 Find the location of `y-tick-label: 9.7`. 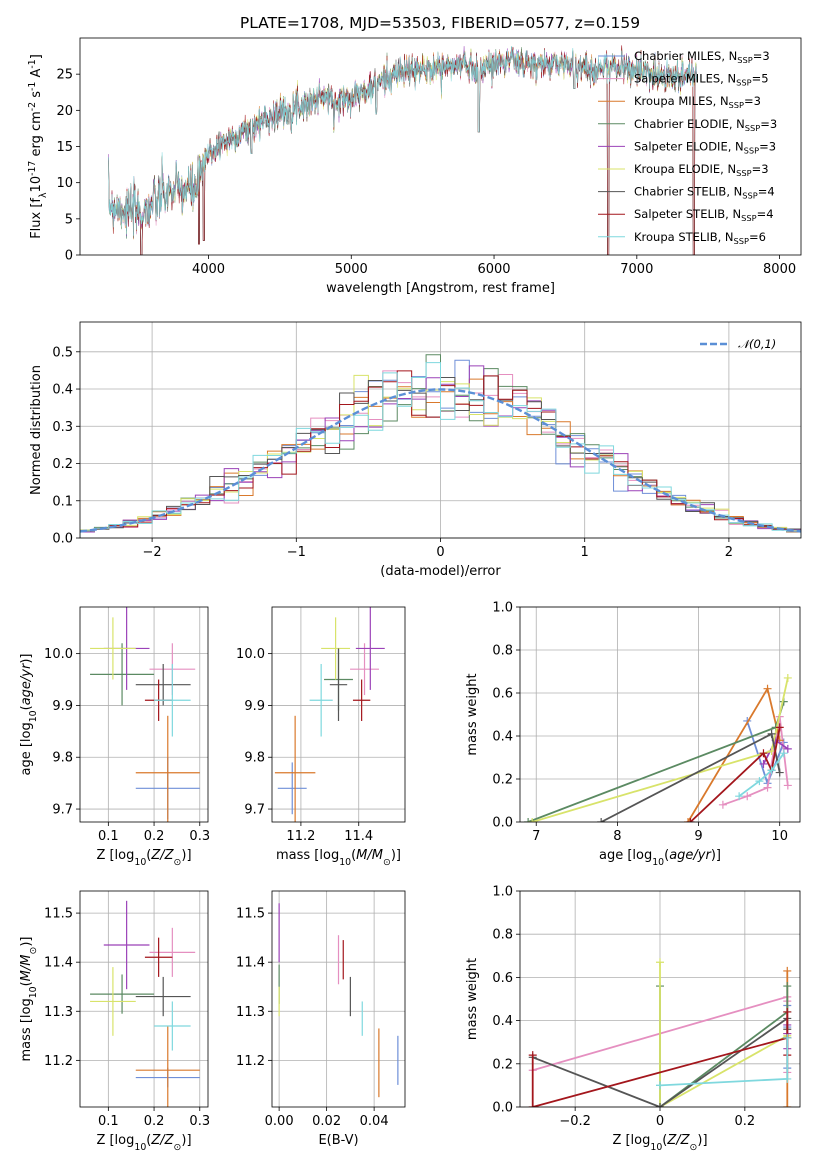

y-tick-label: 9.7 is located at coordinates (254, 810).